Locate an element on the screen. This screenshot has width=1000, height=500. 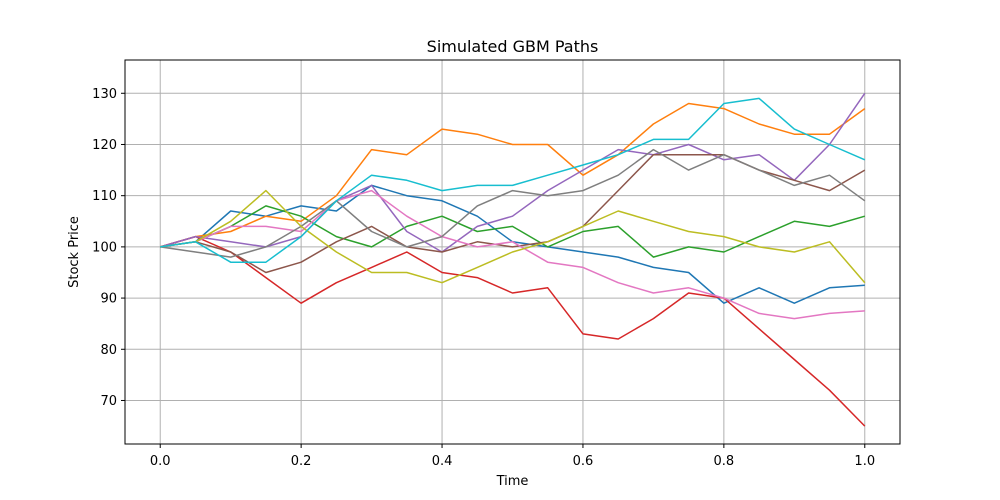
x-tick-label: 0.2 is located at coordinates (301, 461).